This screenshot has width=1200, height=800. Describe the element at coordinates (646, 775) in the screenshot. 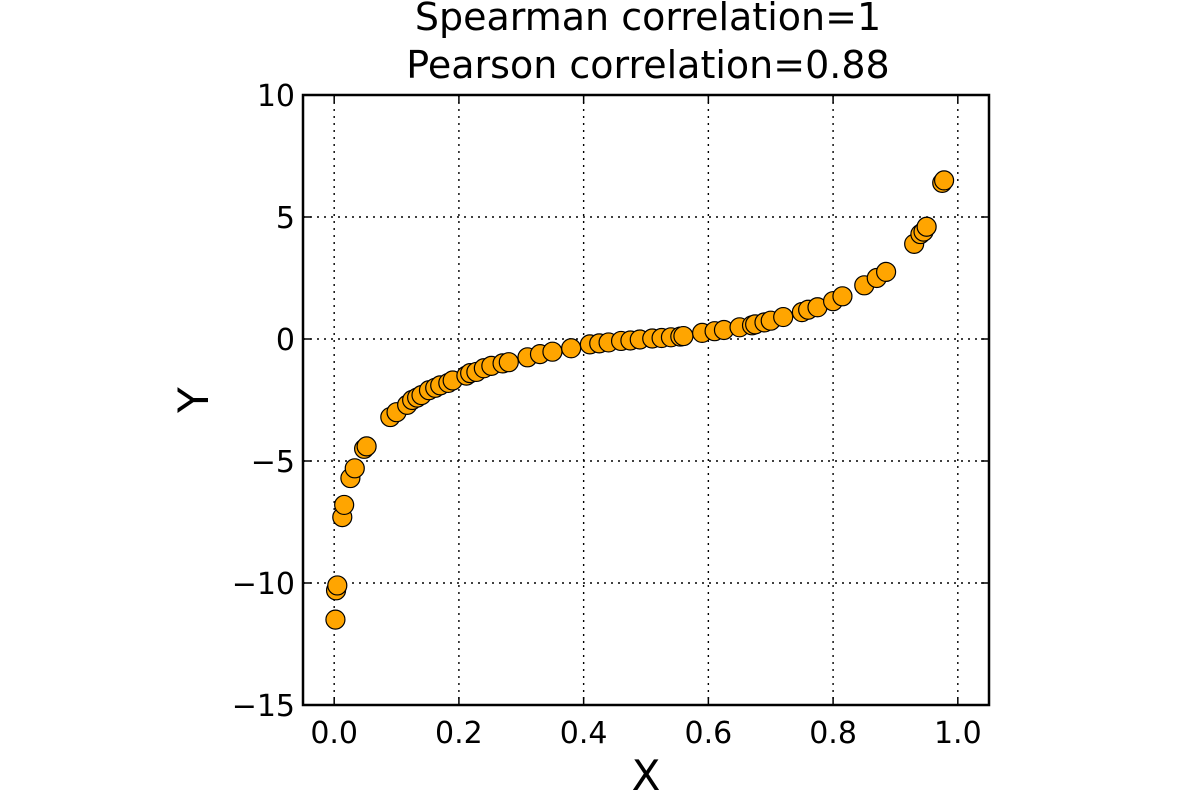

I see `x-axis-label: X` at that location.